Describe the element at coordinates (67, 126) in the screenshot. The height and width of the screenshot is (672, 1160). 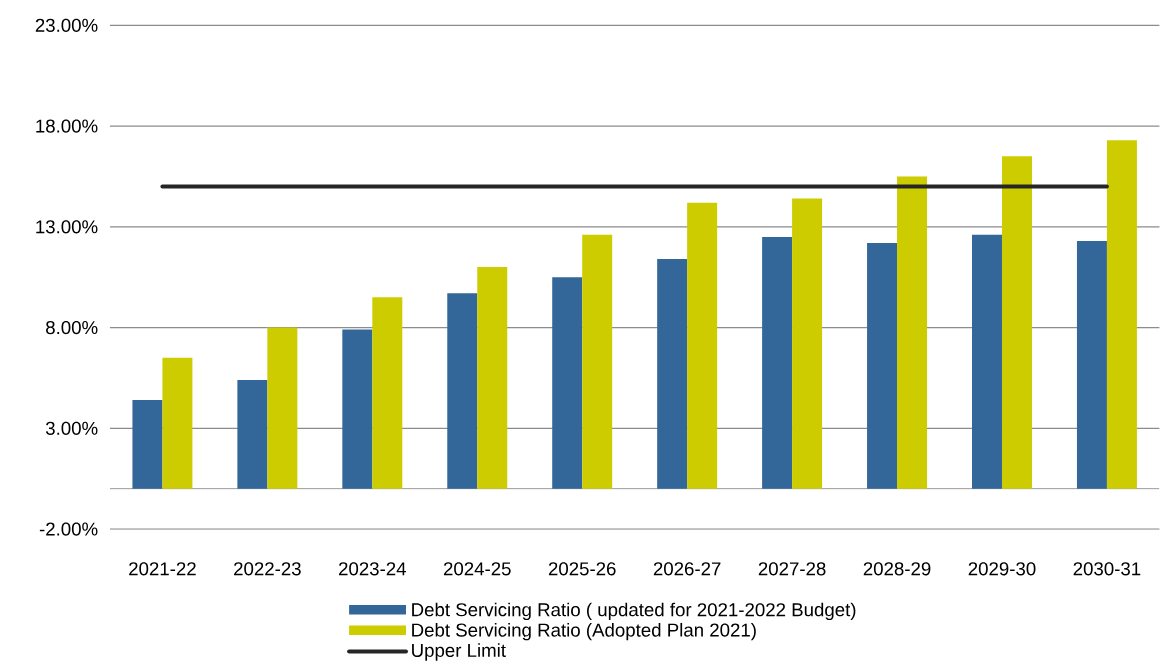
I see `y-tick-label: 18.00%` at that location.